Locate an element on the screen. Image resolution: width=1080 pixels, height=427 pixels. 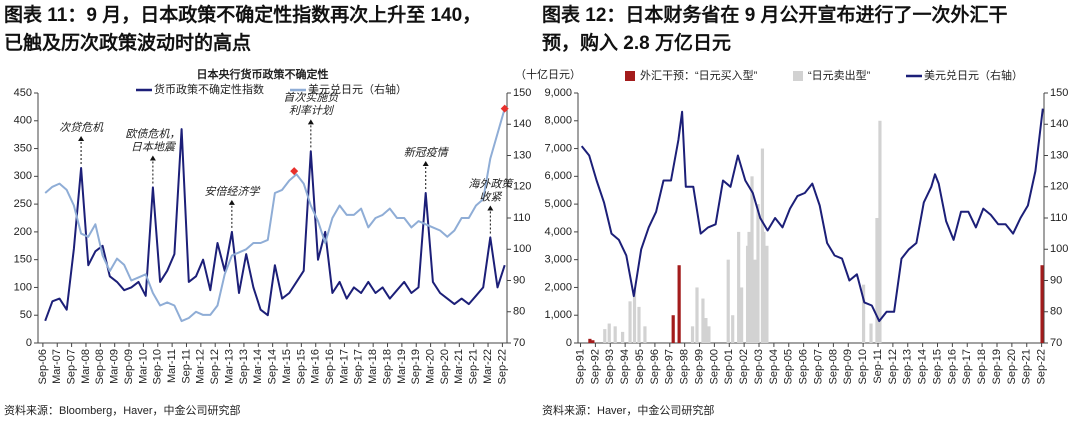
x-tick-label: Sep-15 is located at coordinates (301, 366).